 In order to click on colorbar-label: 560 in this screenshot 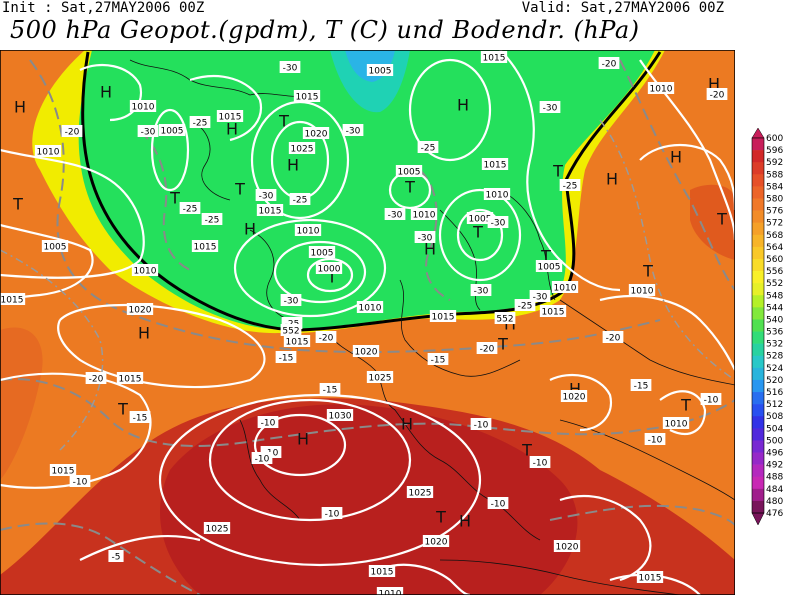, I will do `click(774, 260)`.